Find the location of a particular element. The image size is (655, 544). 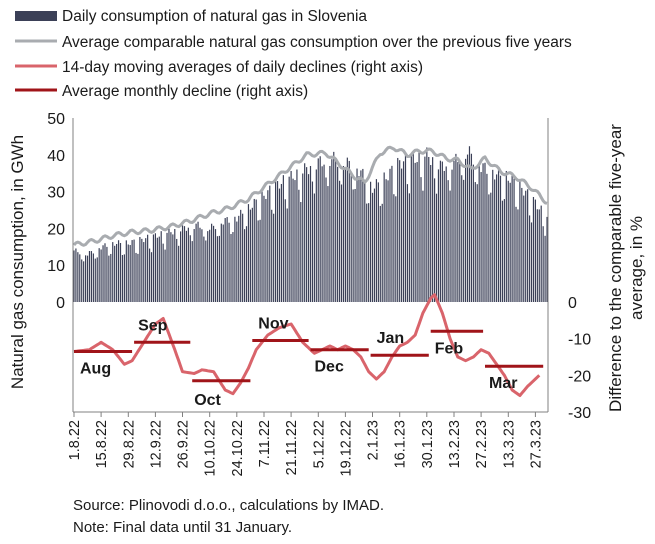

x-tick-label: 2.1.23 is located at coordinates (374, 440).